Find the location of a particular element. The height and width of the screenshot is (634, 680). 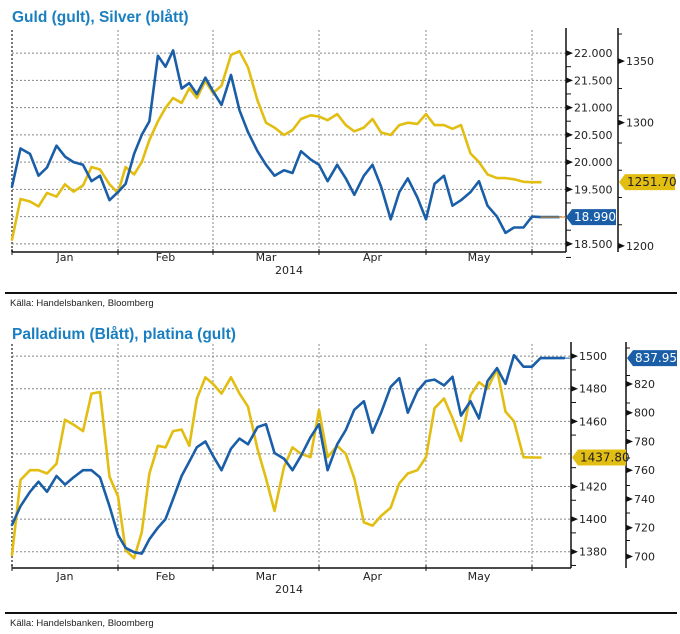

outer-y-tick-label: 800 is located at coordinates (644, 413).